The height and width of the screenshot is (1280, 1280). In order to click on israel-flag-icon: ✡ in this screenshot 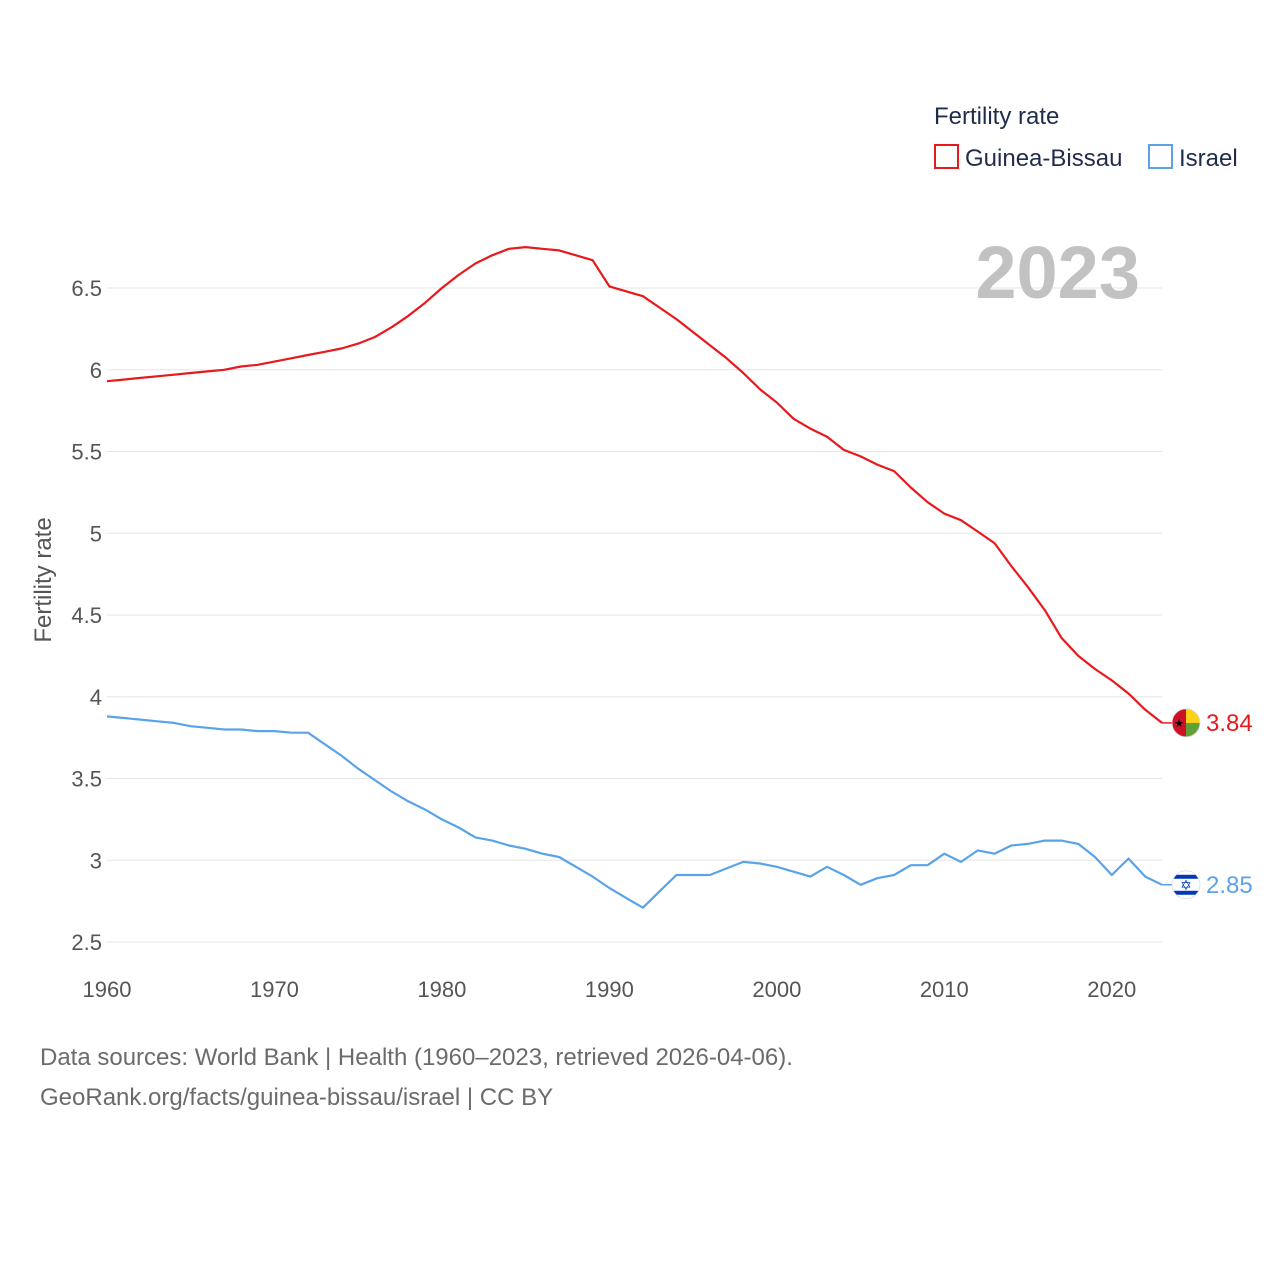, I will do `click(1186, 885)`.